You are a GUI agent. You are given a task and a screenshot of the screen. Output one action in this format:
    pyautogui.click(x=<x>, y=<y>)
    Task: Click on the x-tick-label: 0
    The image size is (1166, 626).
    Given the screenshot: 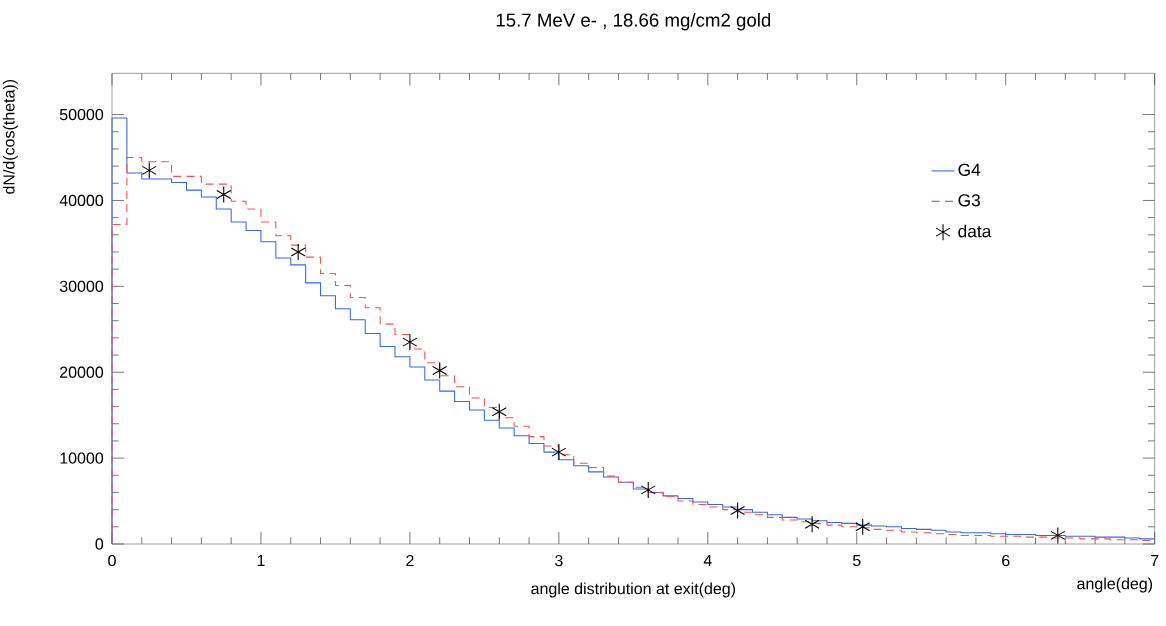 What is the action you would take?
    pyautogui.click(x=112, y=560)
    